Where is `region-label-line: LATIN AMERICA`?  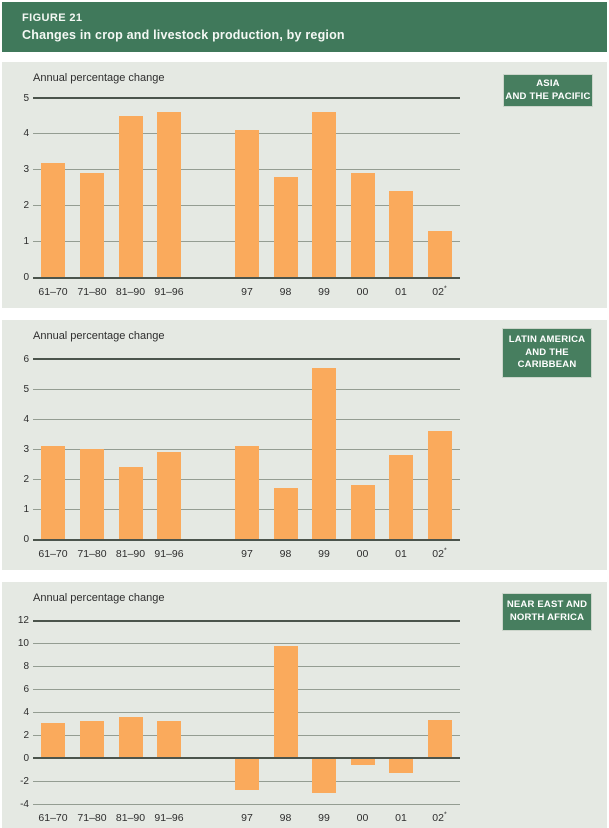 region-label-line: LATIN AMERICA is located at coordinates (547, 339).